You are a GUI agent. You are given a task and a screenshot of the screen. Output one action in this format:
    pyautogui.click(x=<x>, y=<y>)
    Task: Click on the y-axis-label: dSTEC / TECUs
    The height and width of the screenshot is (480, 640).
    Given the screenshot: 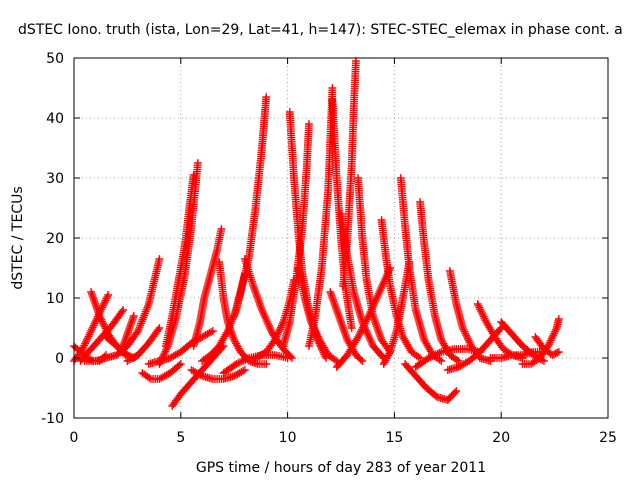 What is the action you would take?
    pyautogui.click(x=18, y=237)
    